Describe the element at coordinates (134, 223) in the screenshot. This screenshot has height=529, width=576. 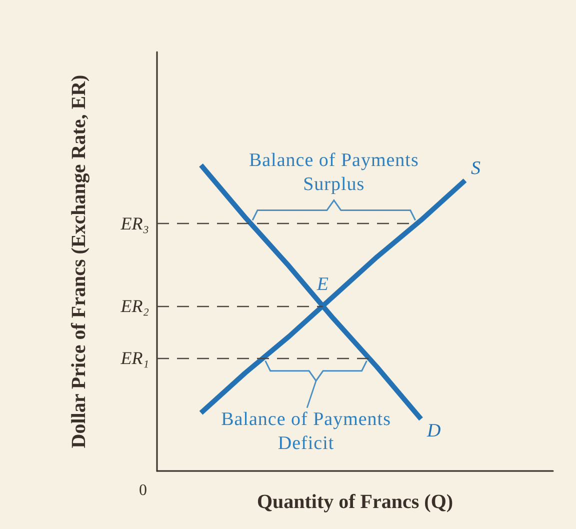
I see `ref-line-label: ER₃` at that location.